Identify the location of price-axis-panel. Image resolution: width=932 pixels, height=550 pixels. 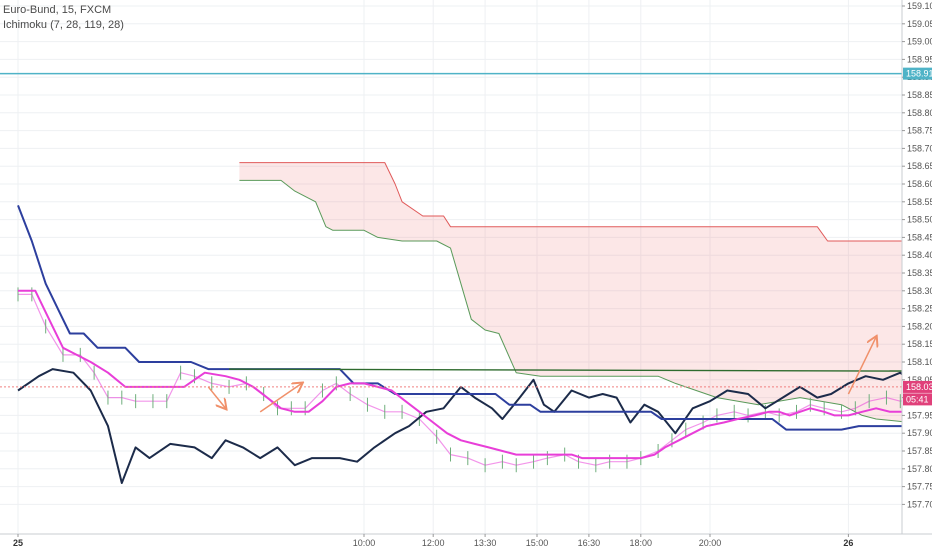
(917, 275).